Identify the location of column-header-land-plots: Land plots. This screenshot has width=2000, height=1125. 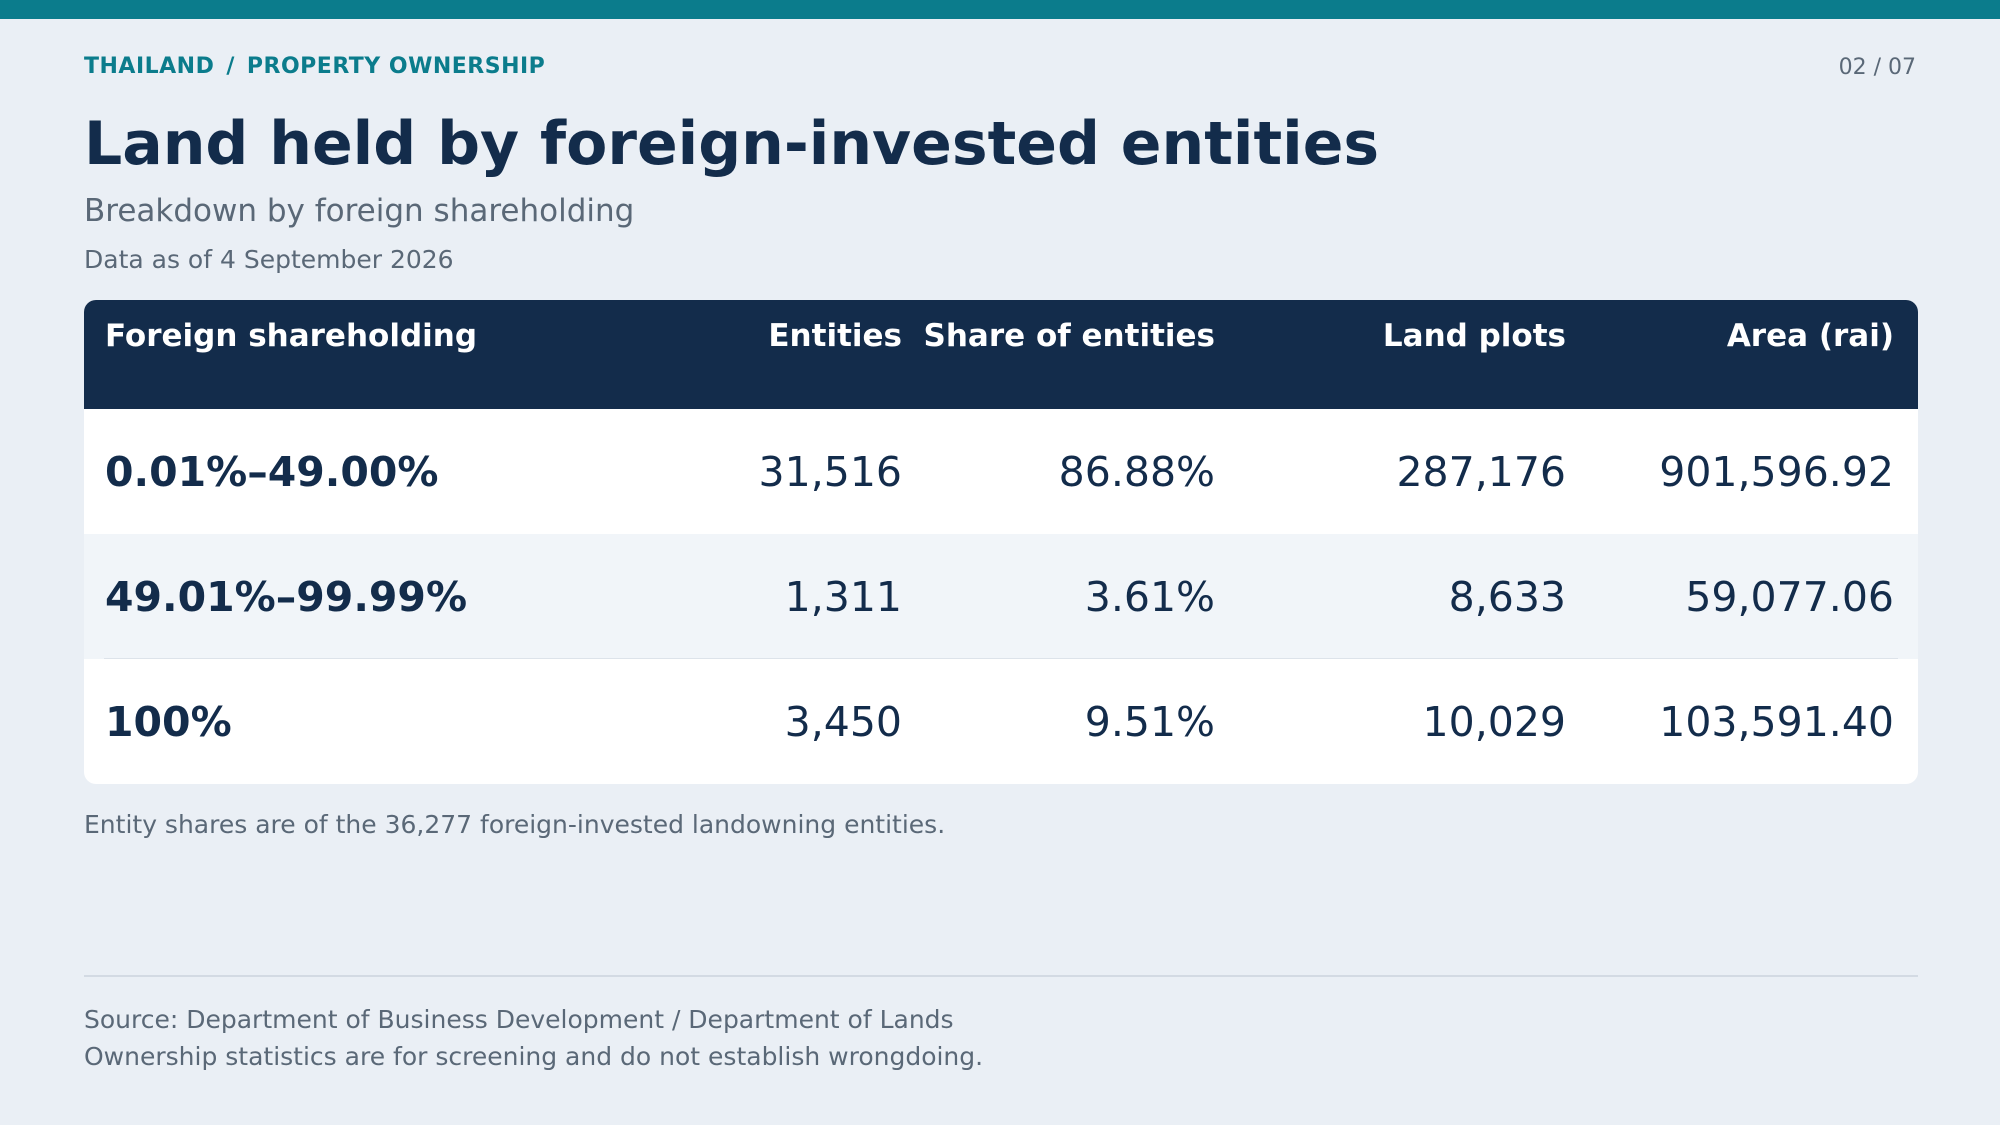
(1474, 336).